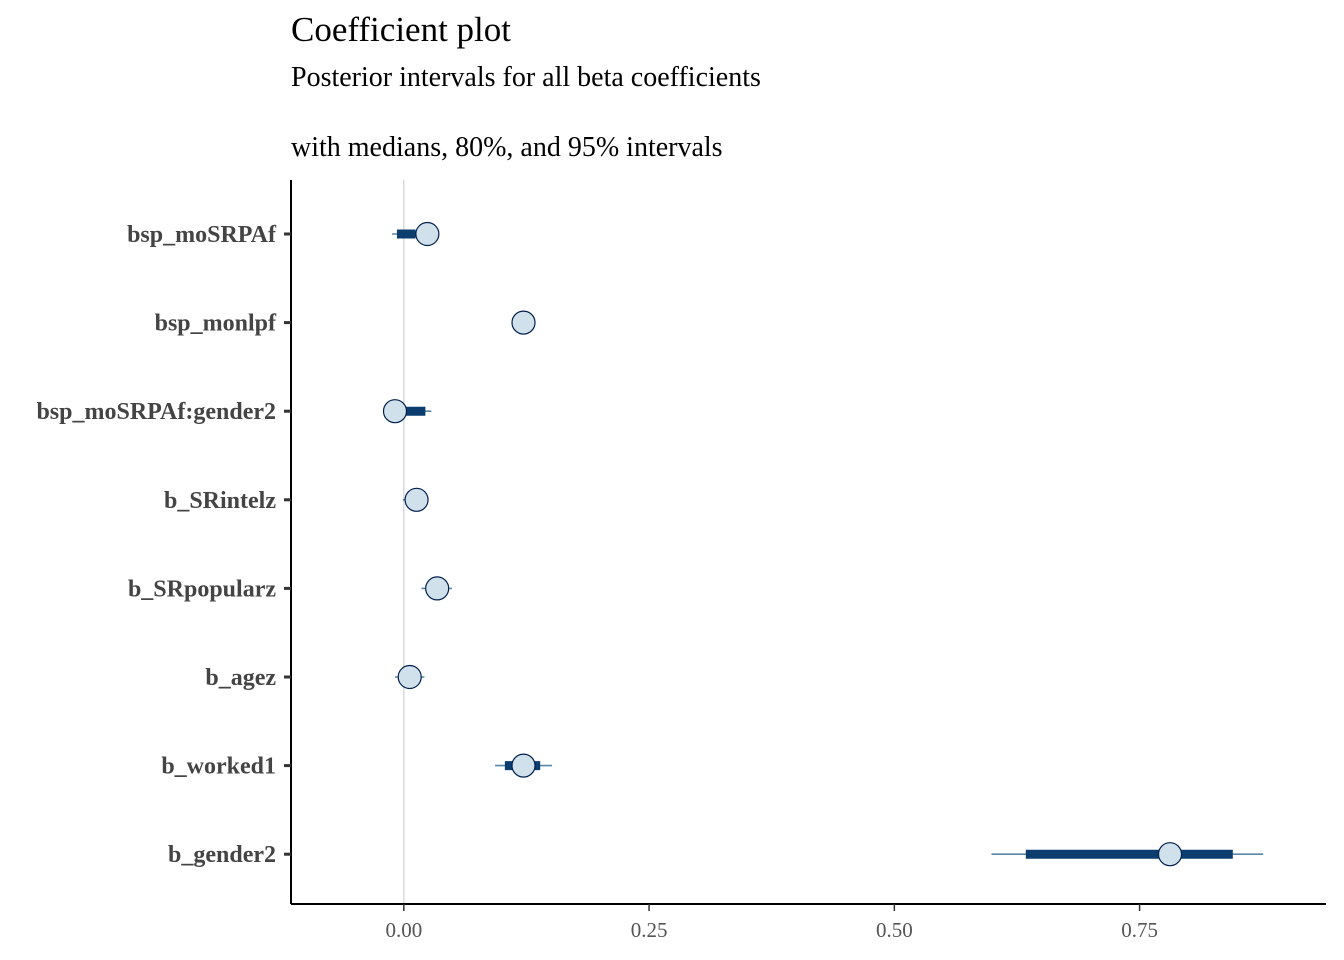  Describe the element at coordinates (216, 324) in the screenshot. I see `y-tick-label: bsp_monlpf` at that location.